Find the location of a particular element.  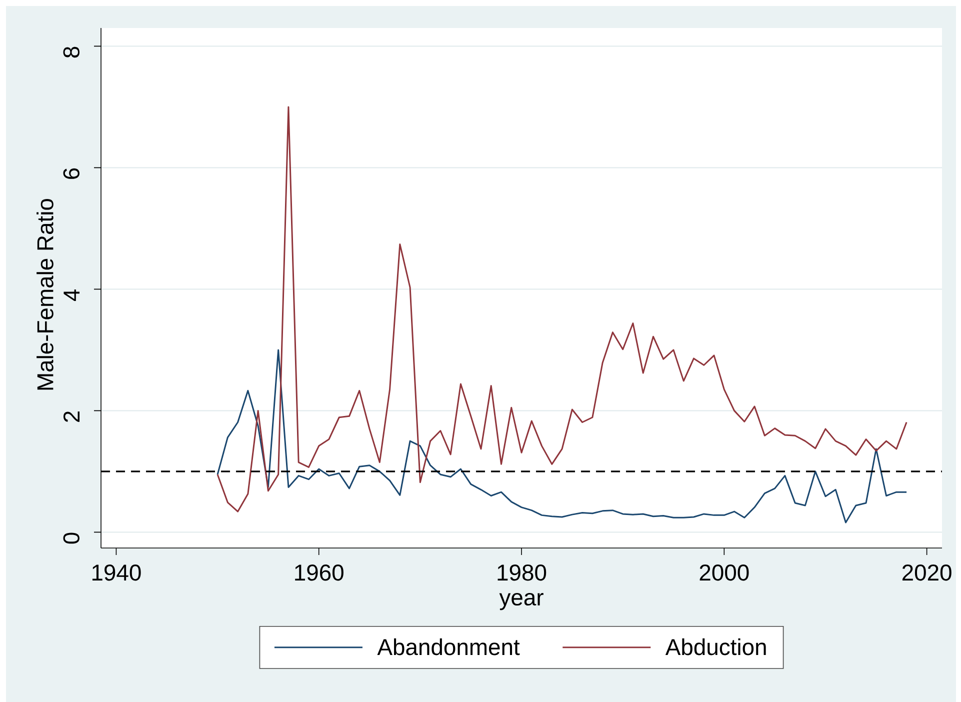

y-tick-label: 4 is located at coordinates (72, 295).